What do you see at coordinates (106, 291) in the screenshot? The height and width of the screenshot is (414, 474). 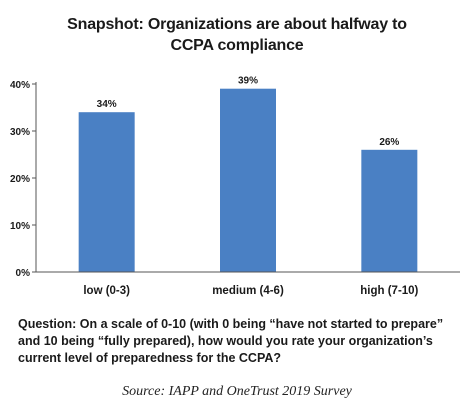 I see `x-category-label: low (0-3)` at bounding box center [106, 291].